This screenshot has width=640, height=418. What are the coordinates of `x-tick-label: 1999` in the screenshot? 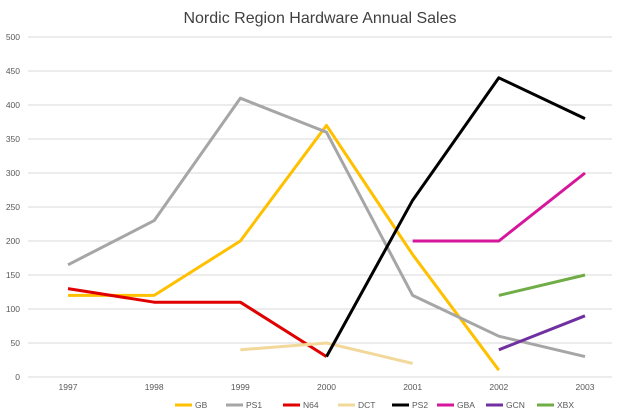 It's located at (240, 387).